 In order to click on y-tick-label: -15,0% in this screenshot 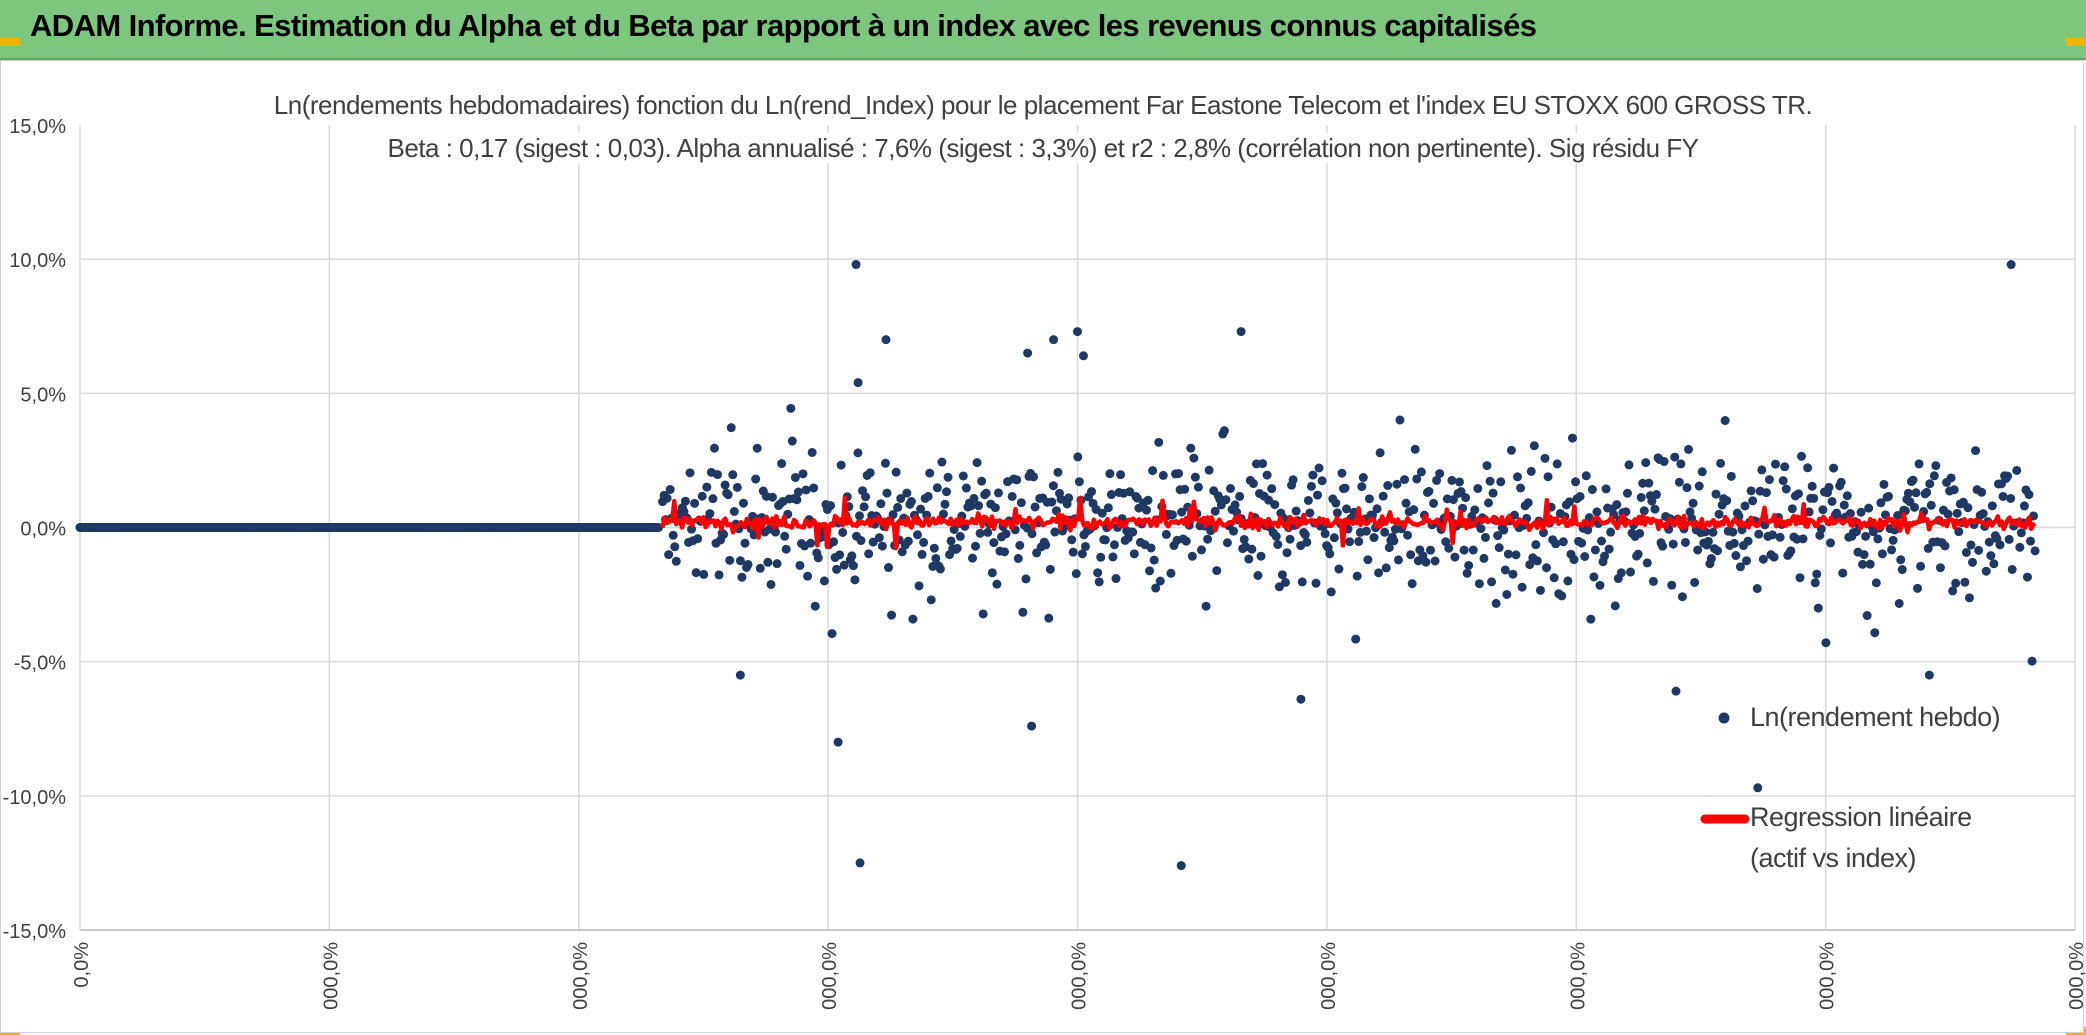, I will do `click(35, 932)`.